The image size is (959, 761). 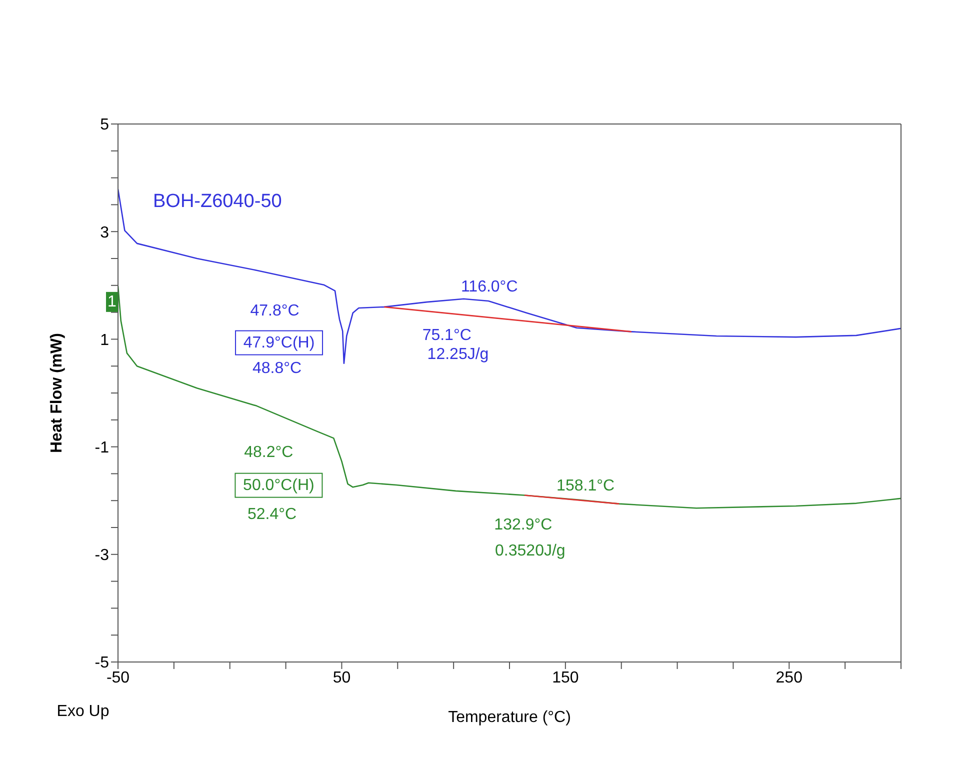 What do you see at coordinates (279, 343) in the screenshot?
I see `annotation: 47.9°C(H)` at bounding box center [279, 343].